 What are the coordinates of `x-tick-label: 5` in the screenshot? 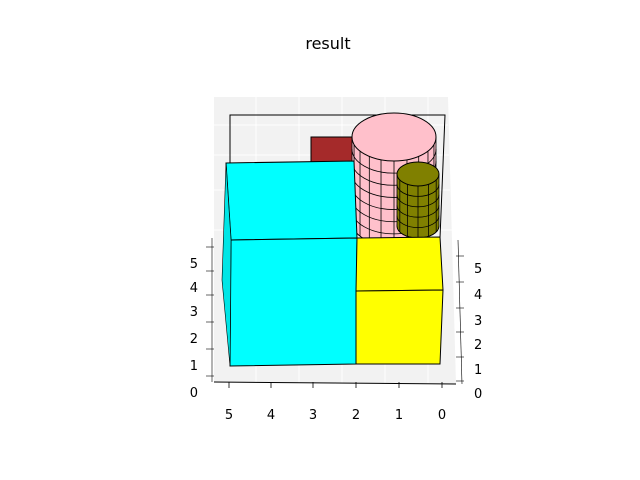 It's located at (229, 415).